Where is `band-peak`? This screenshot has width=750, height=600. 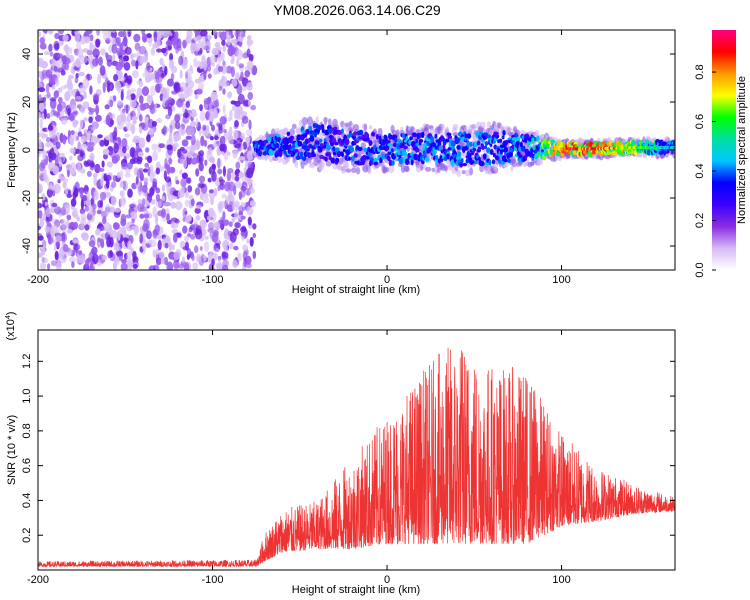
band-peak is located at coordinates (673, 148).